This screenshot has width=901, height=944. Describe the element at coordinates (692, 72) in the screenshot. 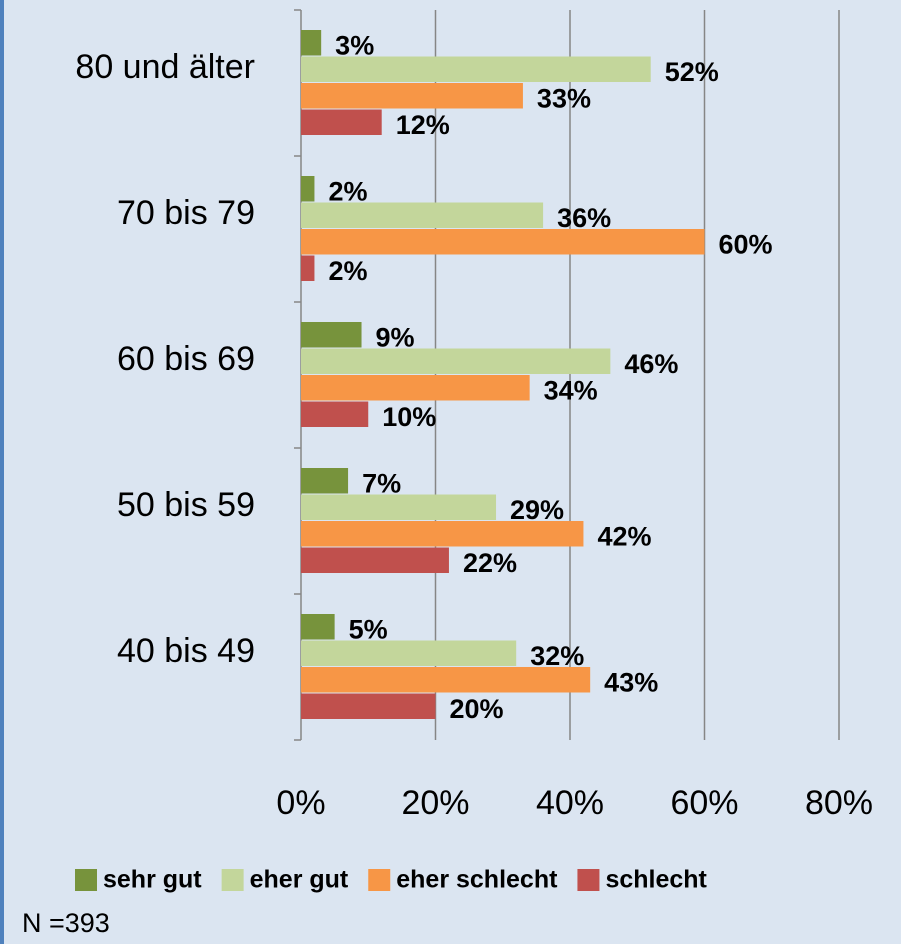

I see `data-label: 52%` at that location.